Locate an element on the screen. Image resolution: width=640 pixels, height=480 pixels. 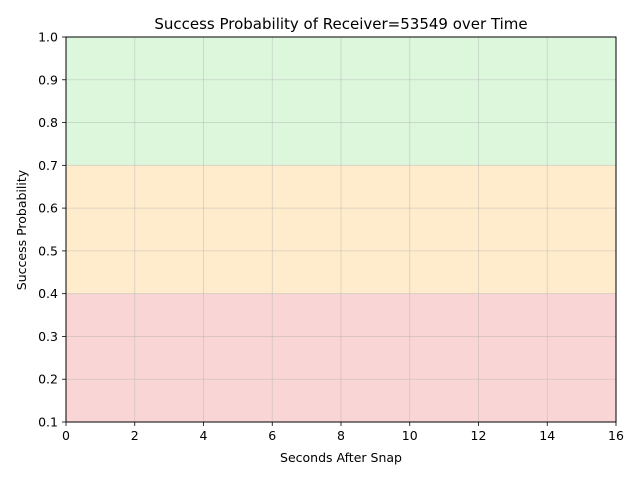
y-tick-label: 0.5 is located at coordinates (48, 250).